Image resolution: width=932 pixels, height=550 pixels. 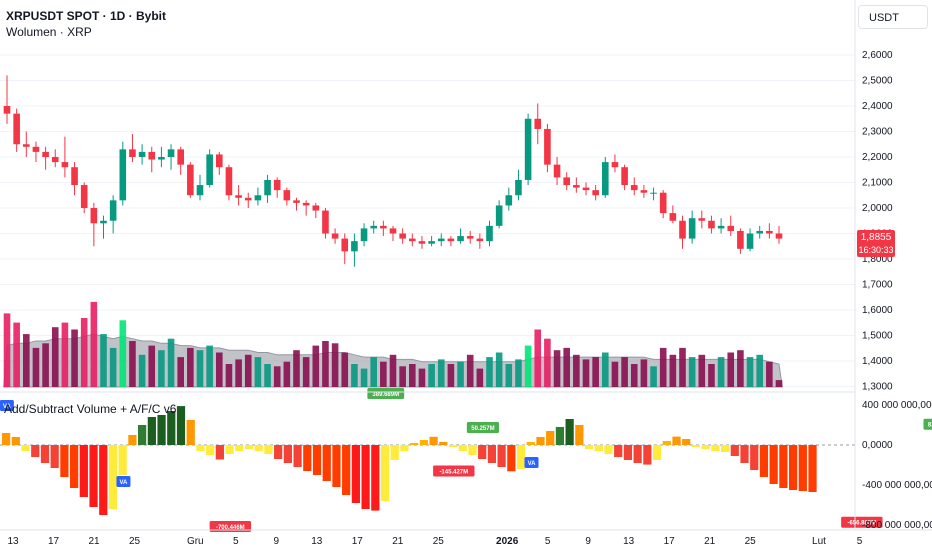 What do you see at coordinates (507, 541) in the screenshot?
I see `time-axis-label: 2026` at bounding box center [507, 541].